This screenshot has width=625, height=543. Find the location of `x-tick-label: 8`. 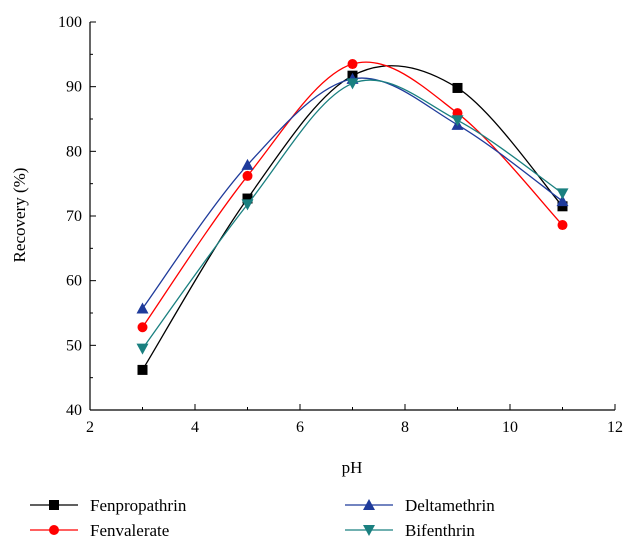

x-tick-label: 8 is located at coordinates (405, 427).